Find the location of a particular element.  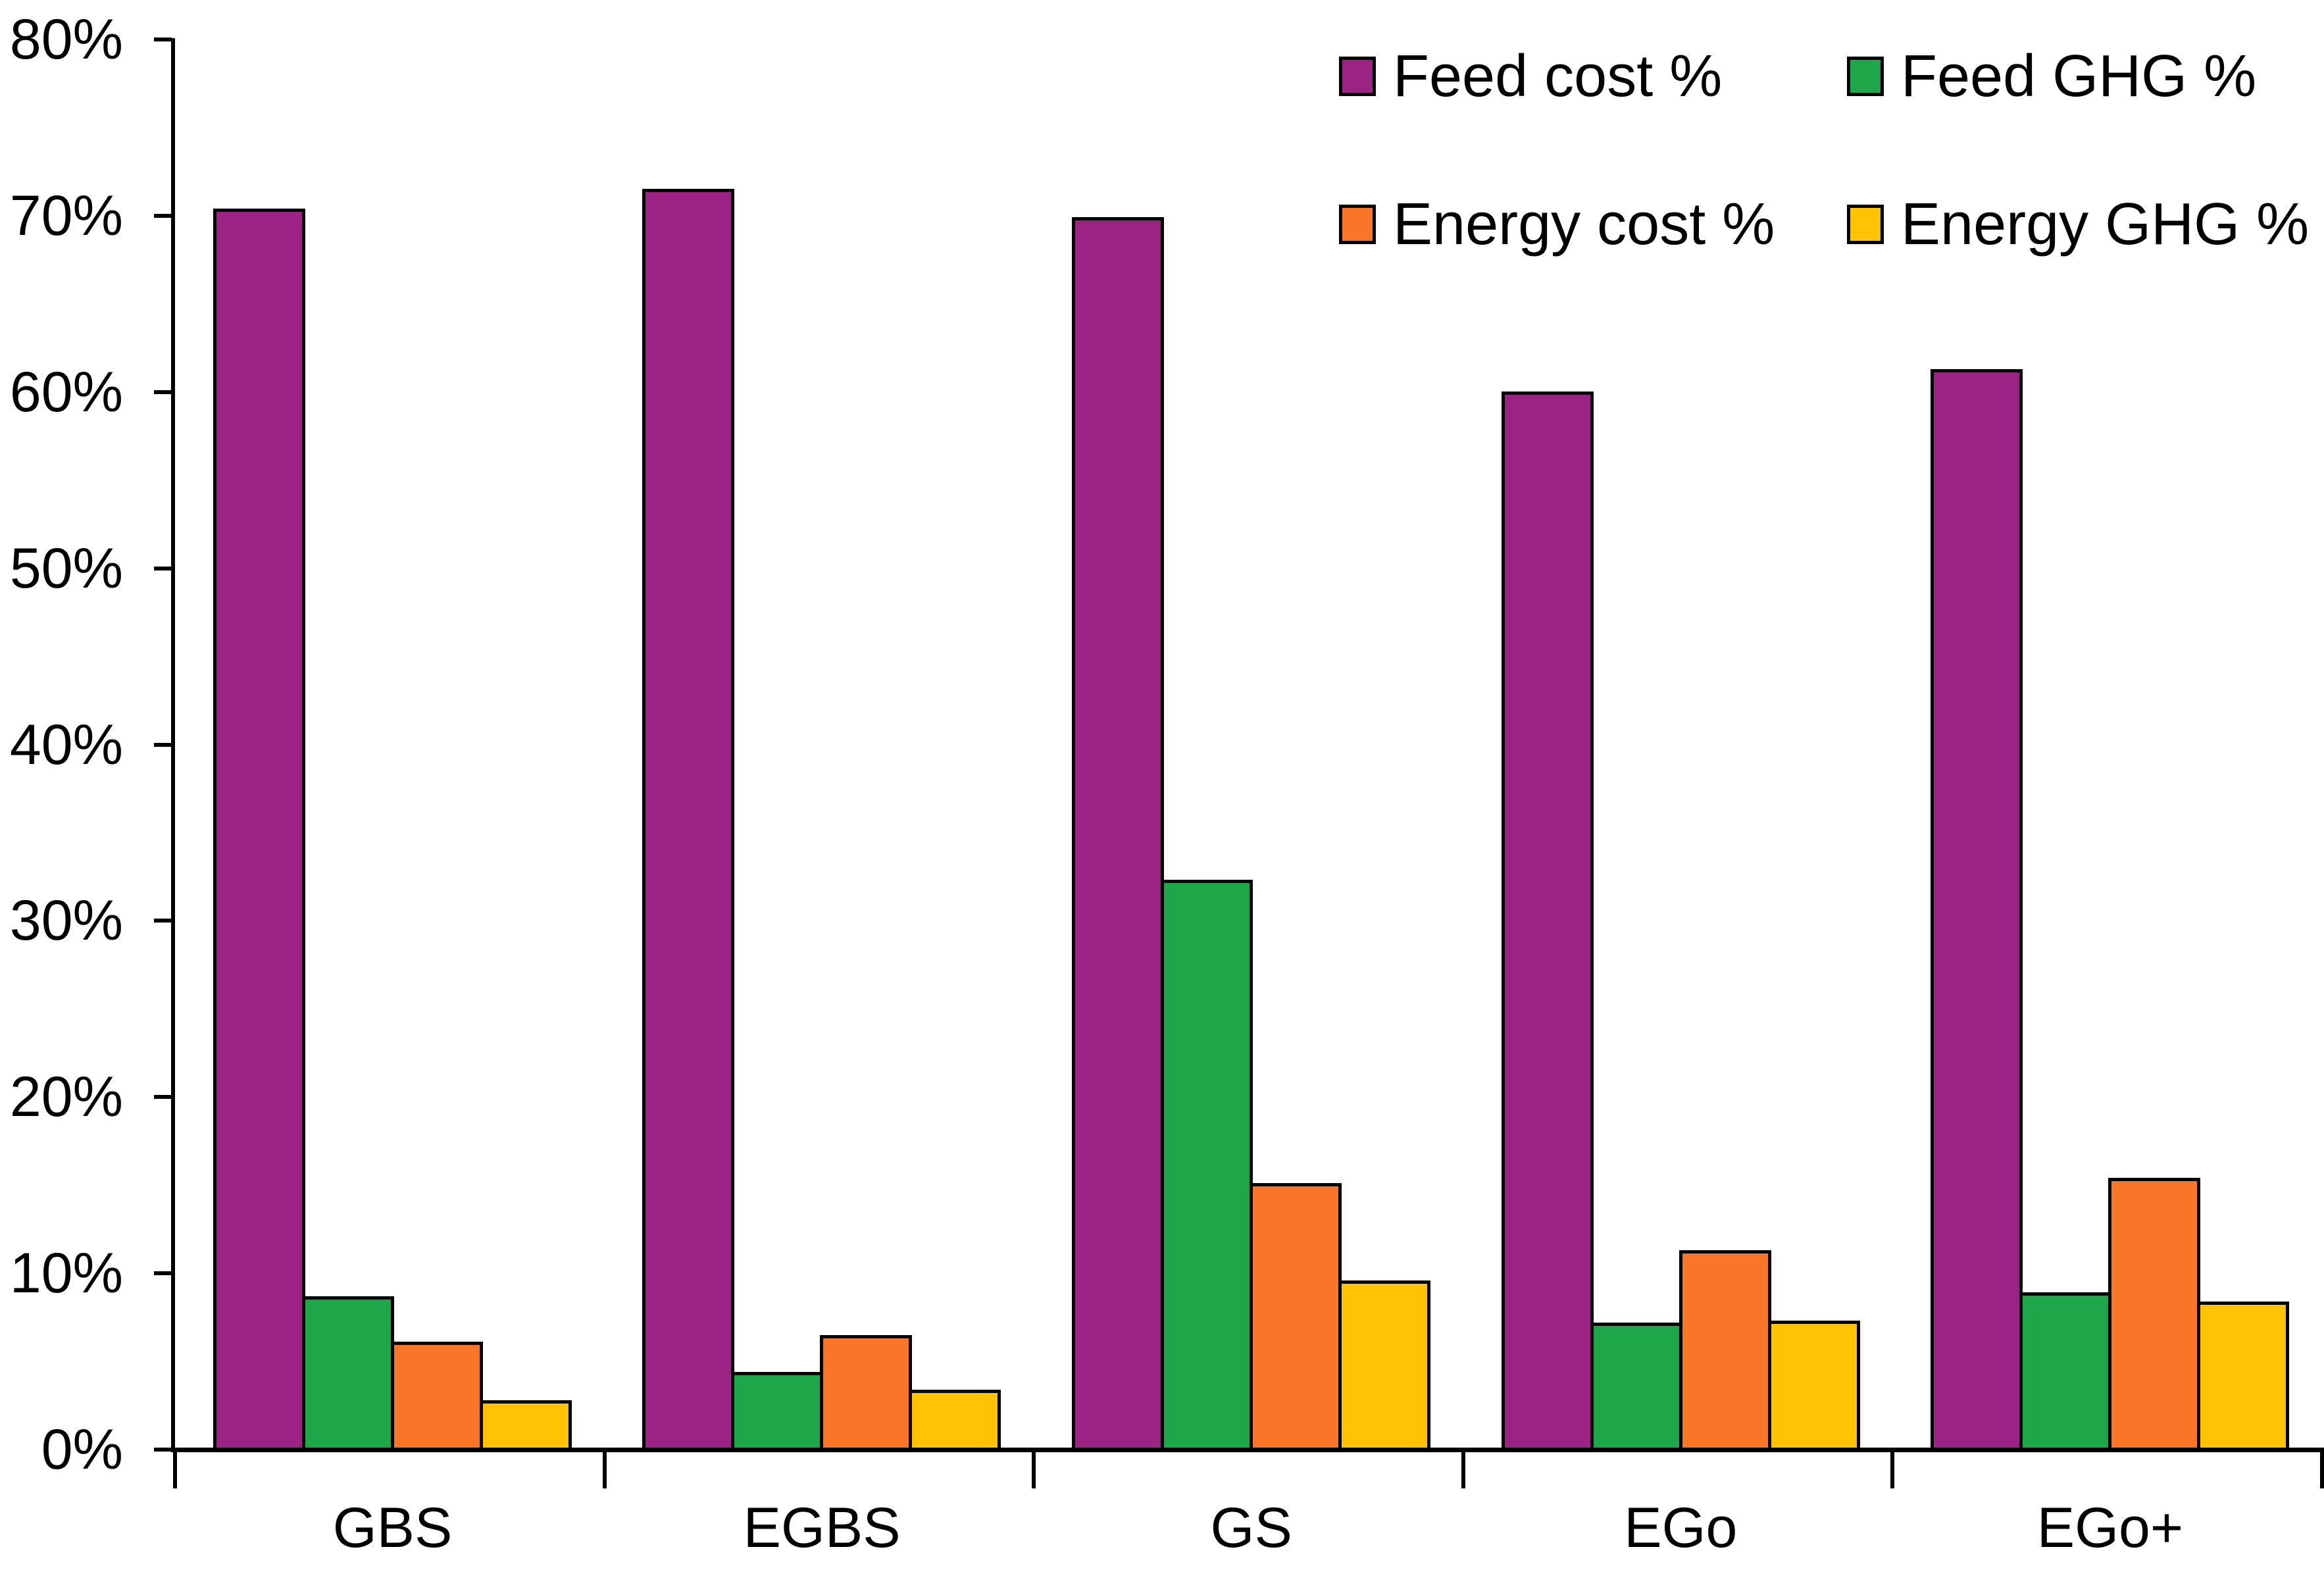

y-tick-label: 10% is located at coordinates (66, 1273).